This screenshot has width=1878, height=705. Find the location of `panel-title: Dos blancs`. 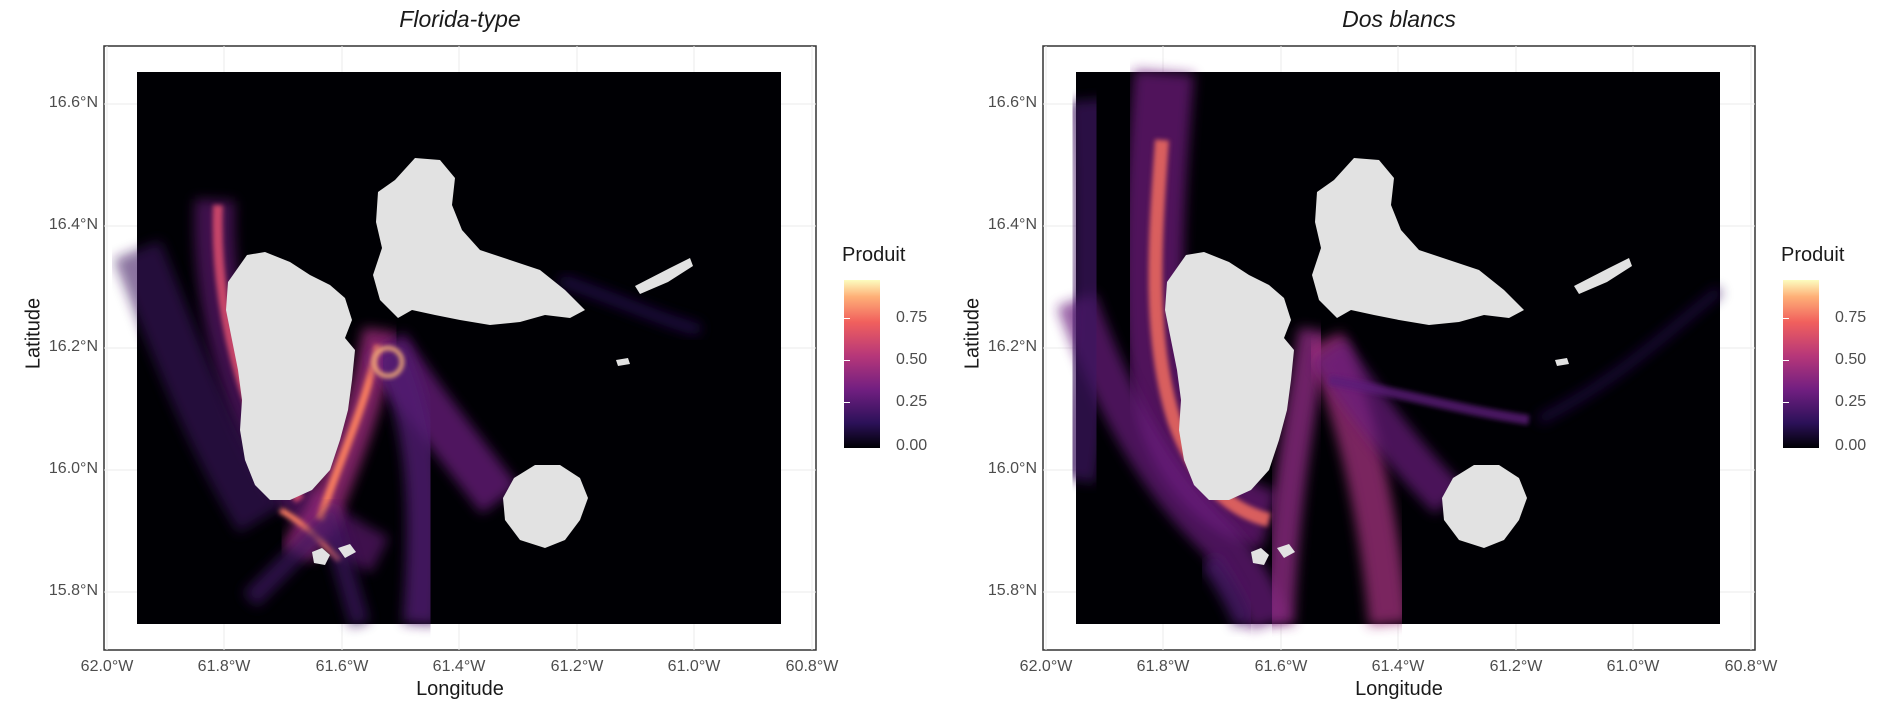

panel-title: Dos blancs is located at coordinates (1399, 19).